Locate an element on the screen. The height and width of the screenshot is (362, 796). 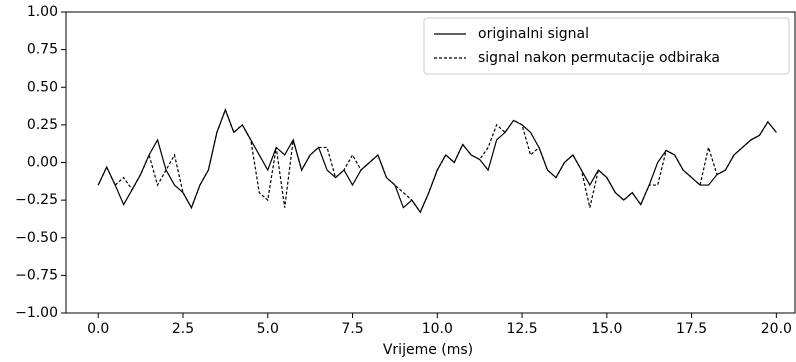
x-tick-label: 17.5 is located at coordinates (691, 329).